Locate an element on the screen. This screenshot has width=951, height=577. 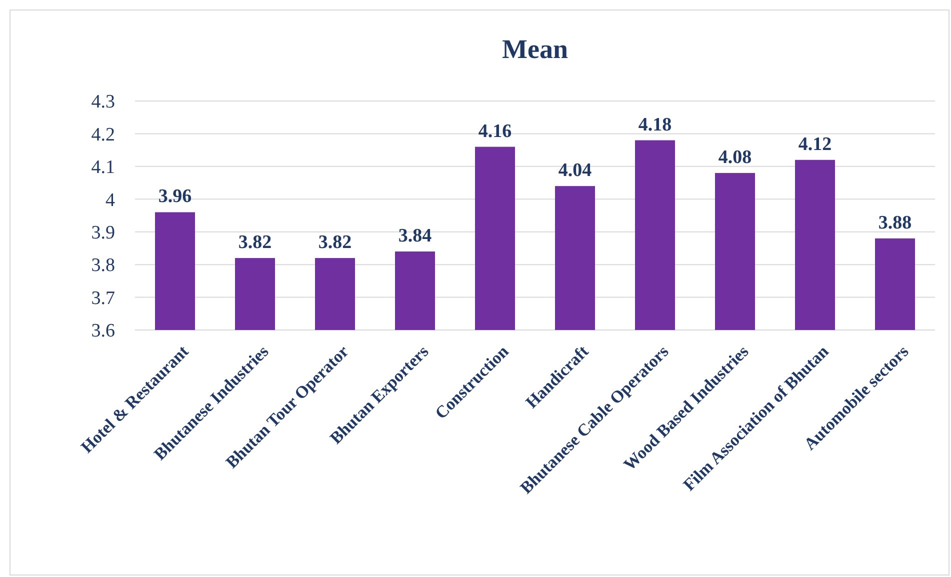
data-label: 4.08 is located at coordinates (735, 157).